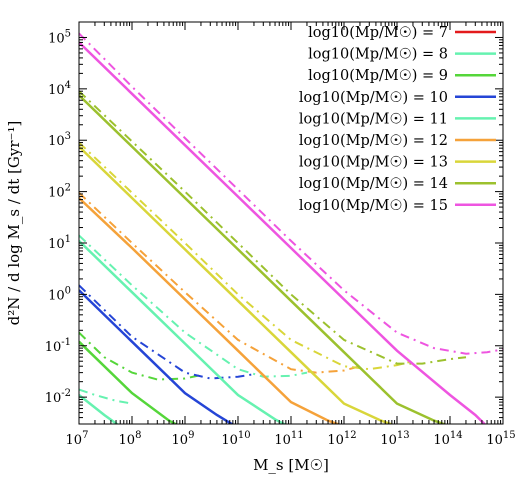  I want to click on y-tick-label: 10⁵, so click(59, 37).